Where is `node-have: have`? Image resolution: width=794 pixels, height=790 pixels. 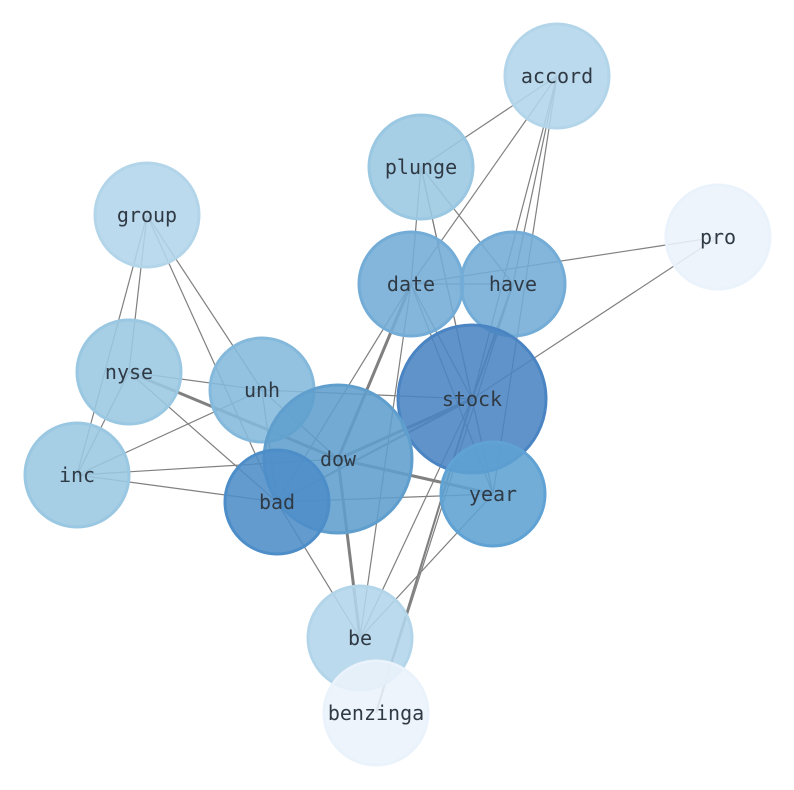
node-have: have is located at coordinates (513, 284).